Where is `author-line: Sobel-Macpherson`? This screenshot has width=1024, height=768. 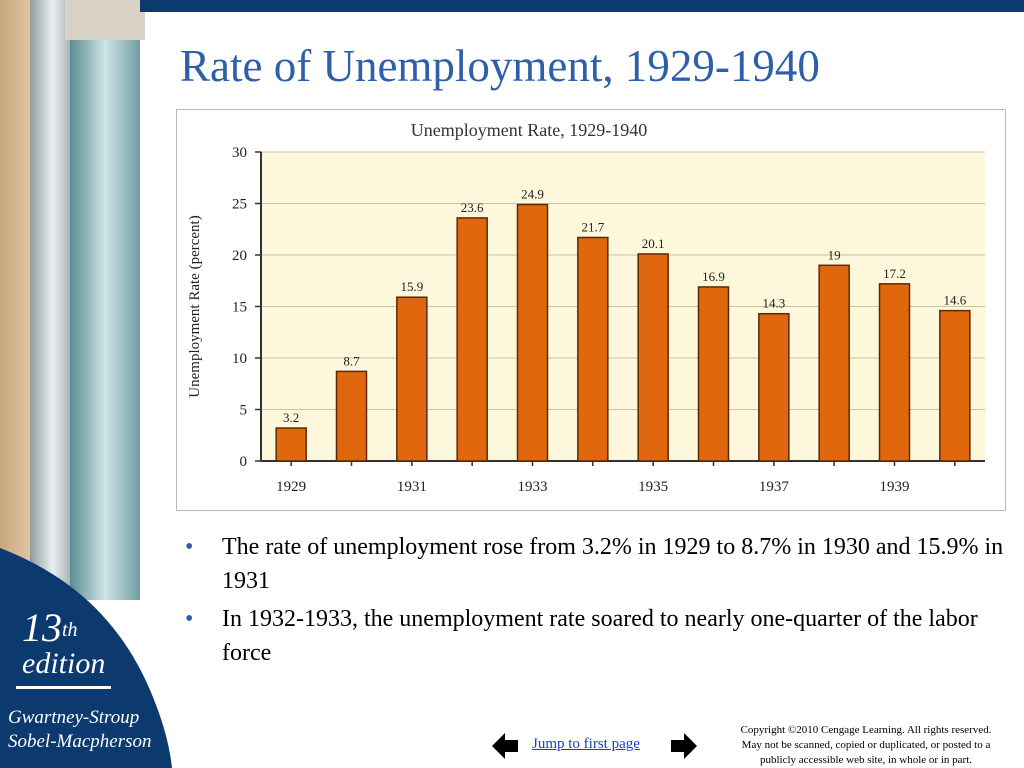 author-line: Sobel-Macpherson is located at coordinates (80, 741).